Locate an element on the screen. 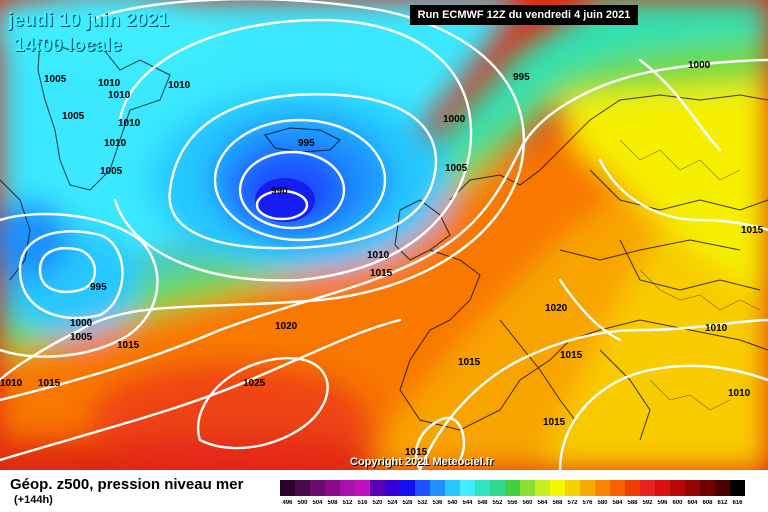 This screenshot has width=768, height=512. color-scale-tick-label: 524 is located at coordinates (392, 503).